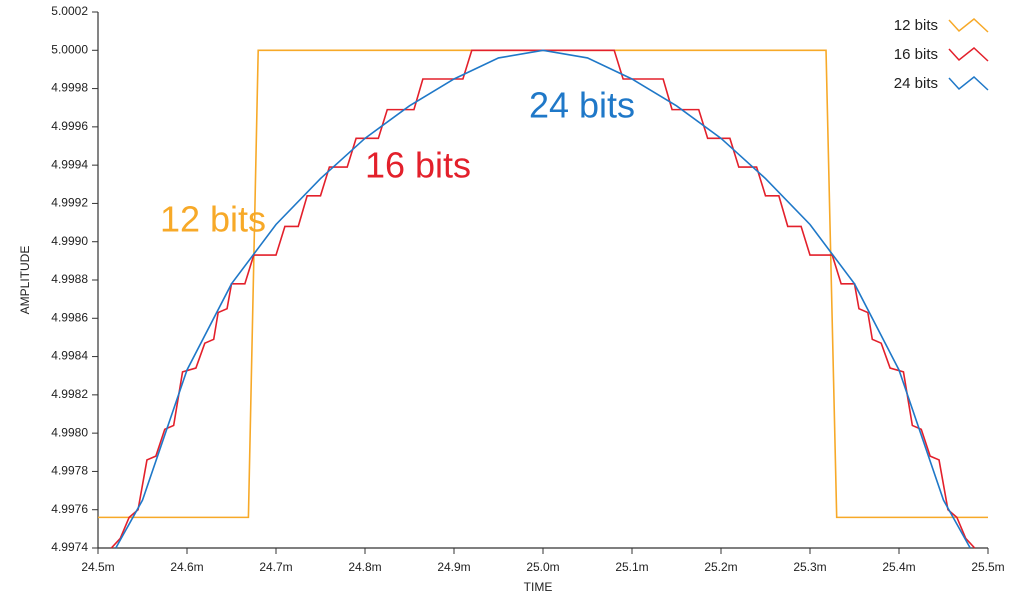  I want to click on y-tick-label: 4.9978, so click(69, 471).